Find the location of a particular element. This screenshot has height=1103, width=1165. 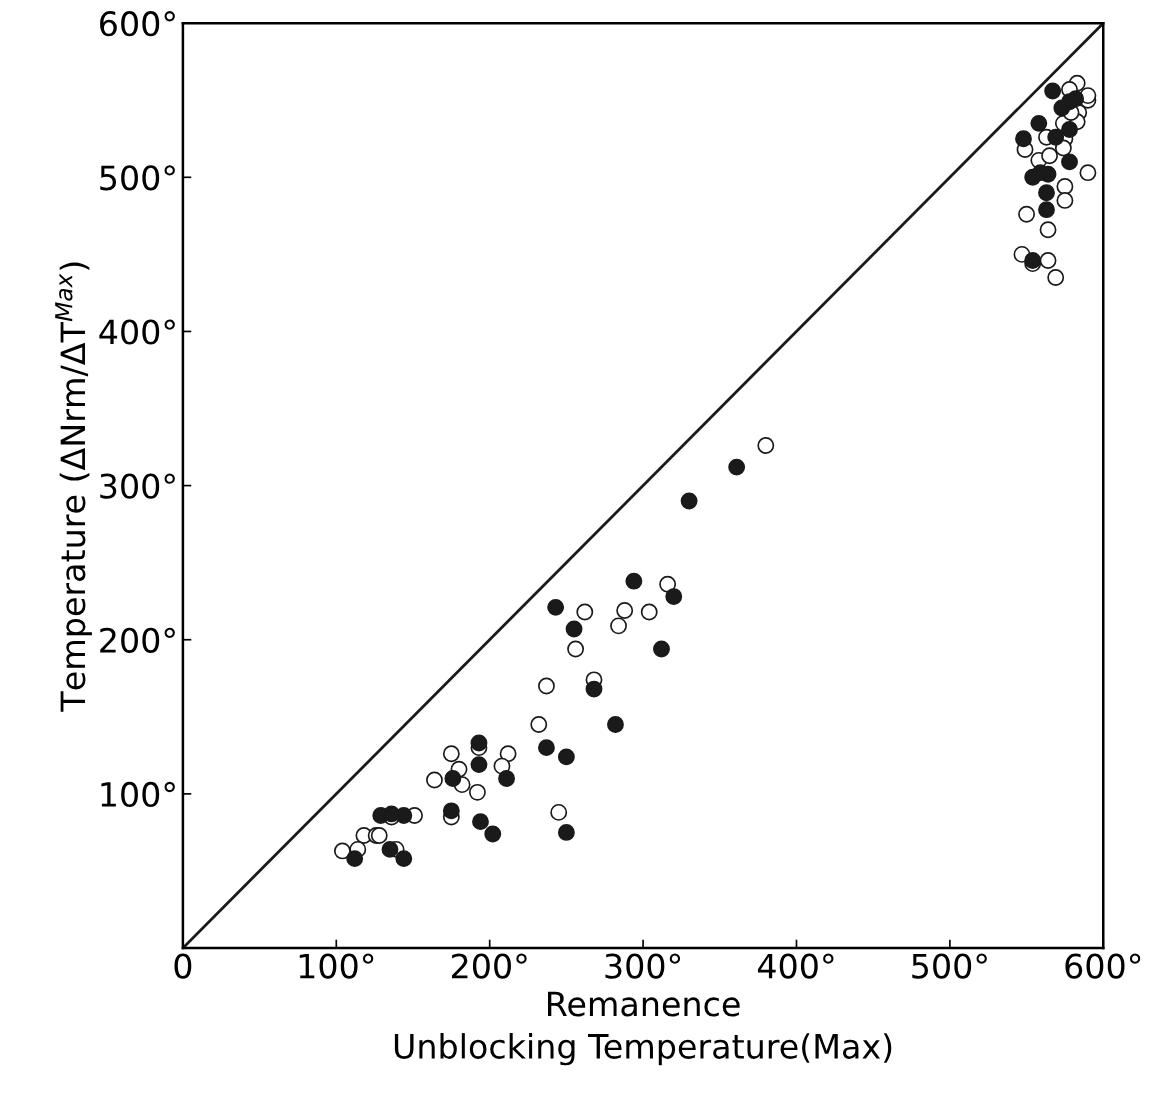

y-tick-label: 600° is located at coordinates (137, 24).